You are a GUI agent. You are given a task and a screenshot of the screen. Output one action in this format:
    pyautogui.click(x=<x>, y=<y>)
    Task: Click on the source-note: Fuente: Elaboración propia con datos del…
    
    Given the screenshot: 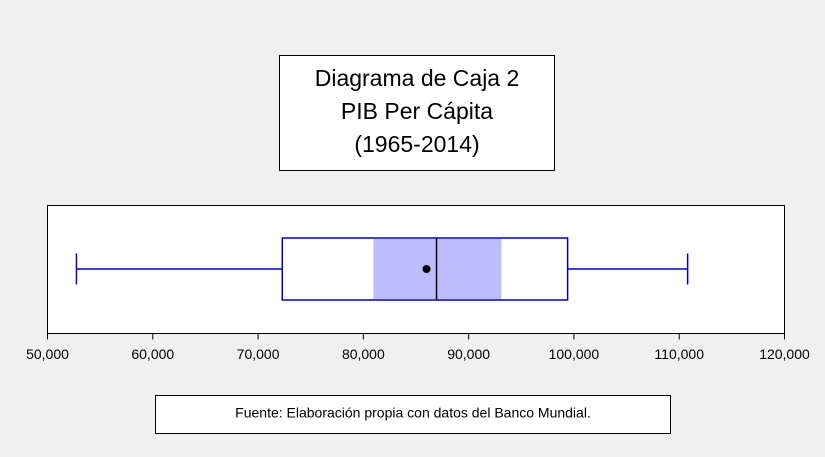 What is the action you would take?
    pyautogui.click(x=413, y=413)
    